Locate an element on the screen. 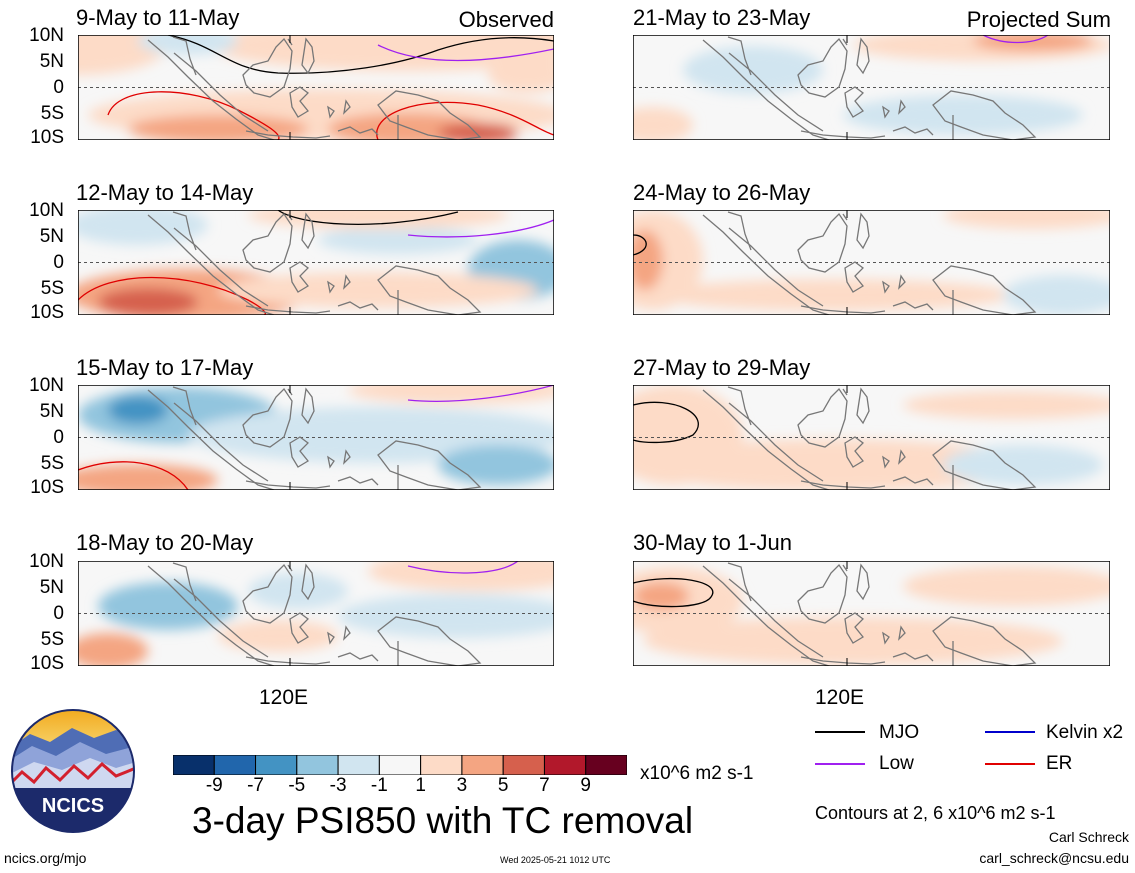 This screenshot has width=1135, height=873. panel-tag: Projected Sum is located at coordinates (1038, 19).